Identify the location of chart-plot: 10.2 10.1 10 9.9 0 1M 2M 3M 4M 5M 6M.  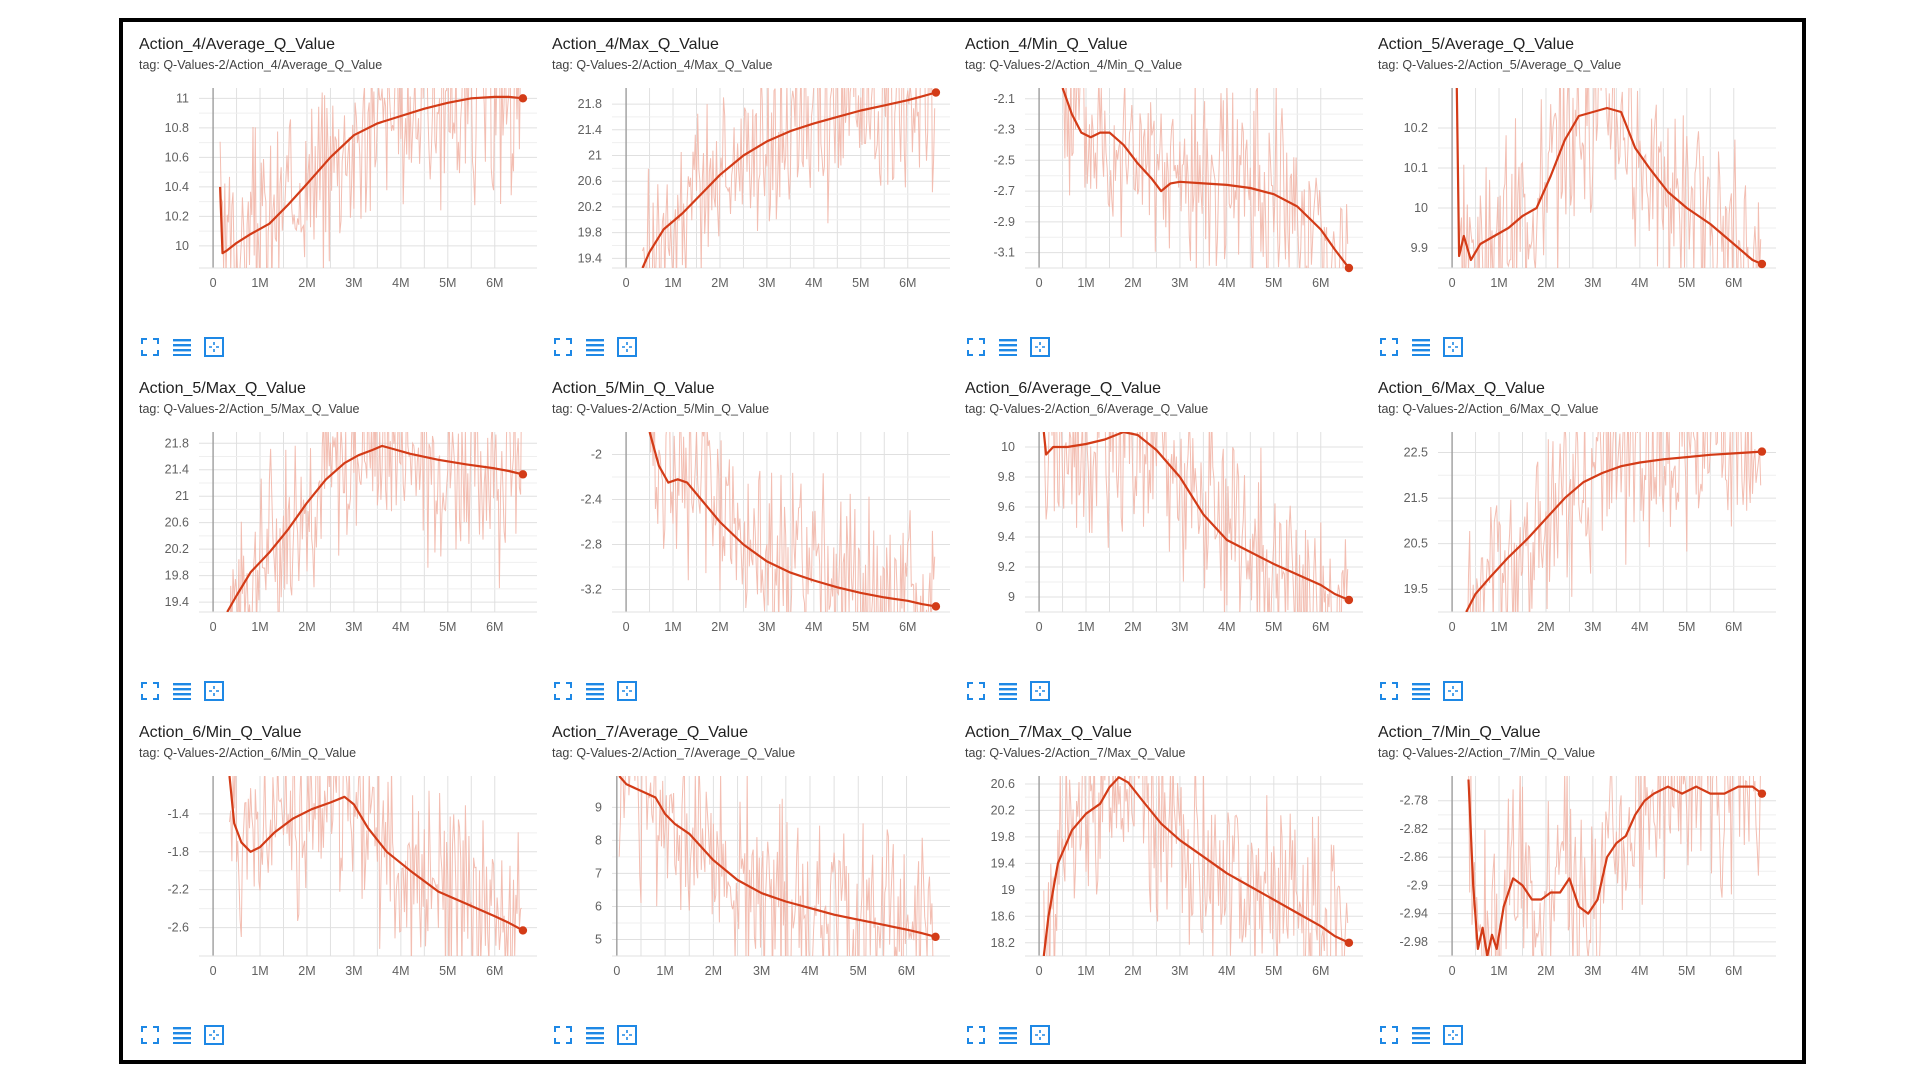
(1567, 168).